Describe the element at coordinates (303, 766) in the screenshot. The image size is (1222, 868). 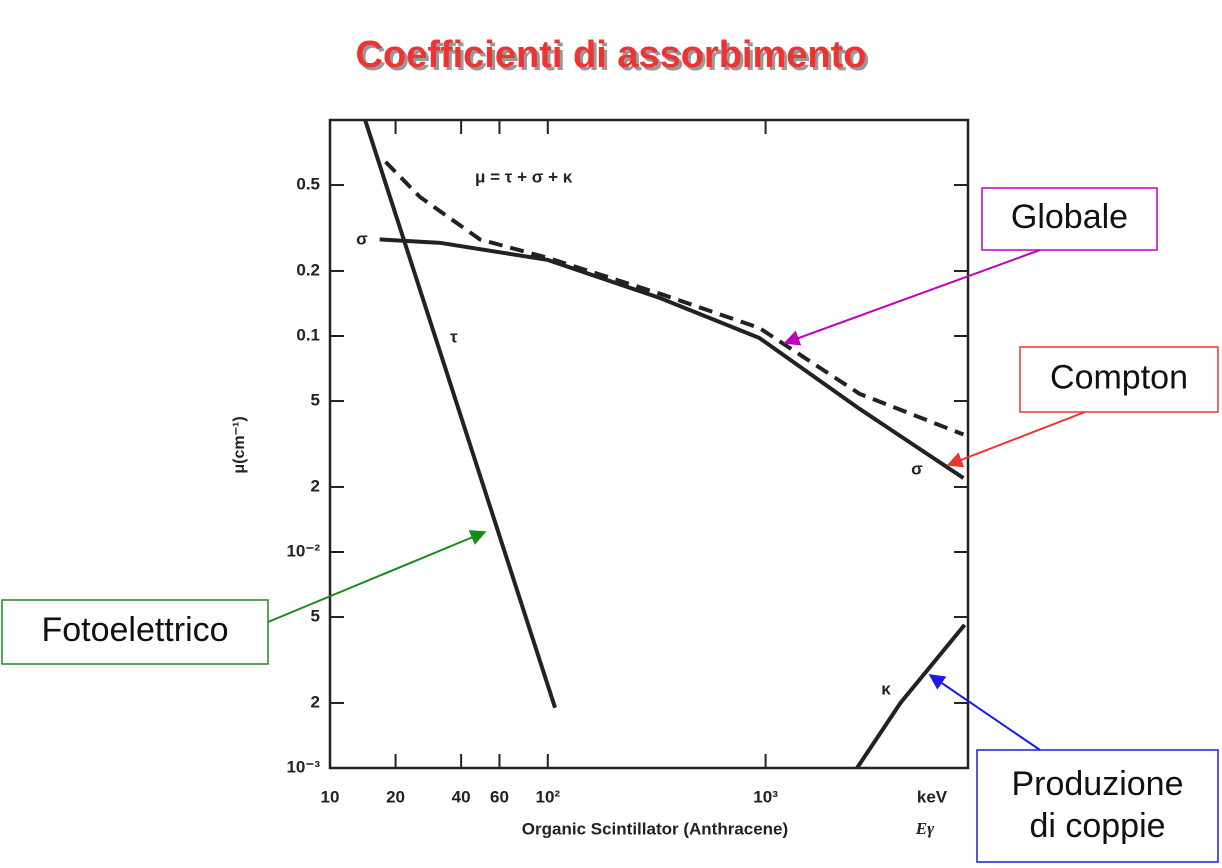
I see `y-tick-label: 10⁻³` at that location.